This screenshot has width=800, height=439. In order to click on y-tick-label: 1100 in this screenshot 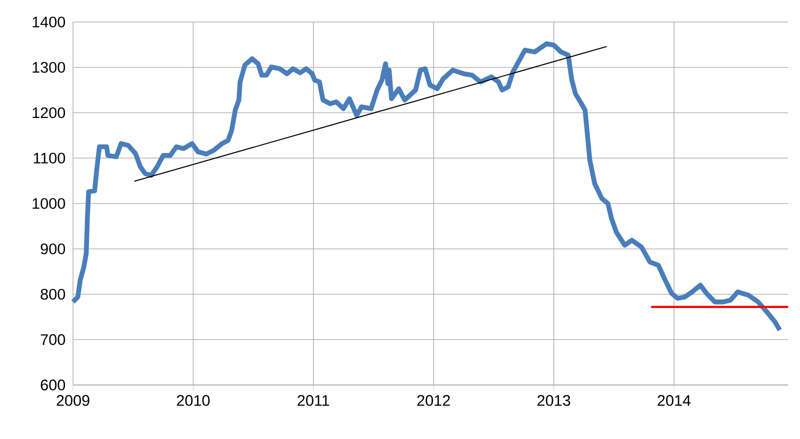, I will do `click(50, 158)`.